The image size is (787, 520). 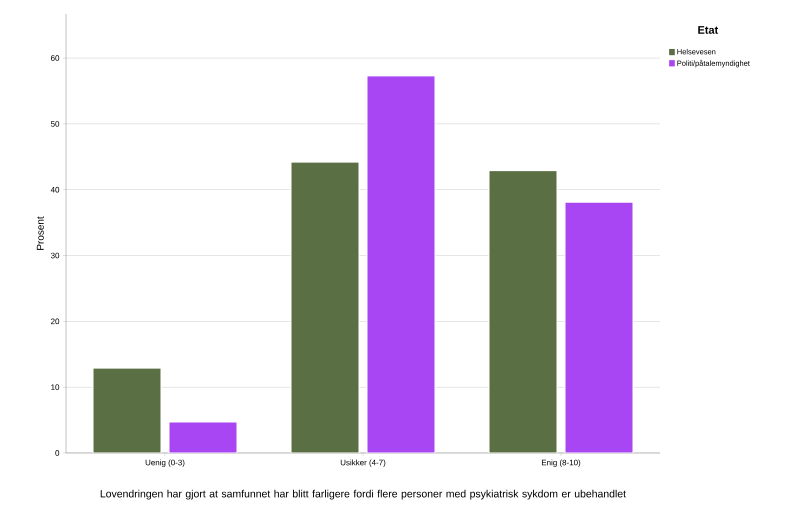 I want to click on y-axis-title: Prosent, so click(x=40, y=233).